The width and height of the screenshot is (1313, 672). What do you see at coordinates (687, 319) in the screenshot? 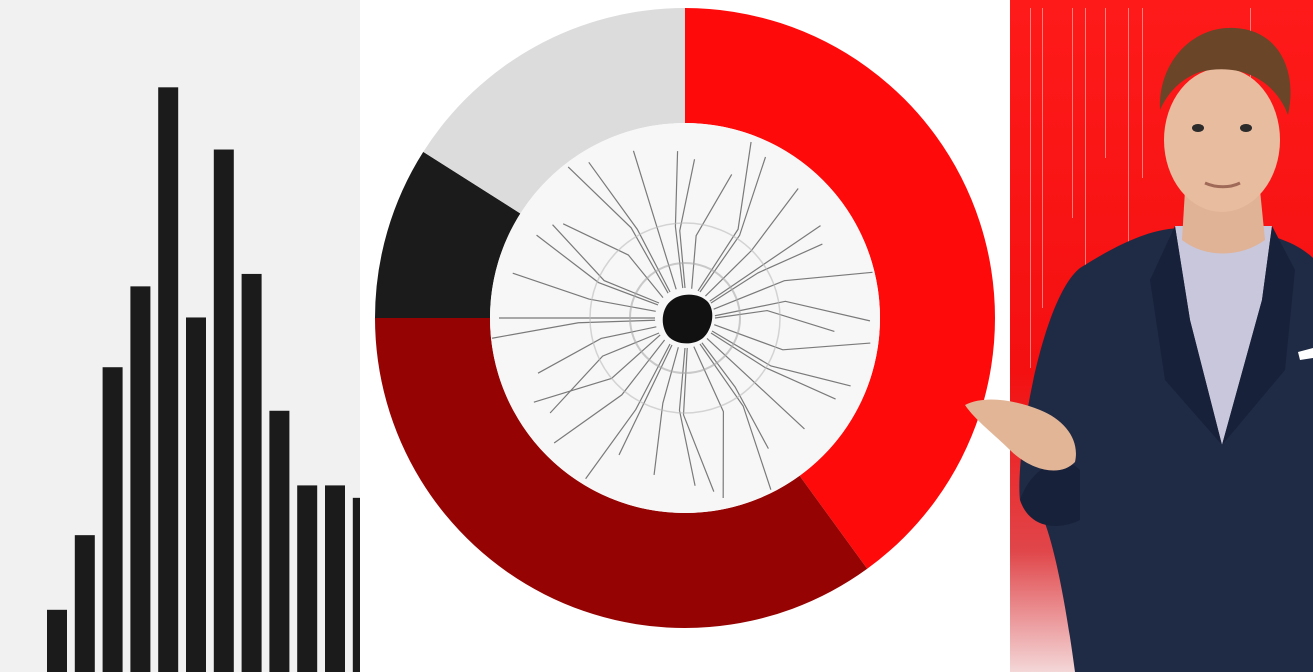
I see `bullet-hole-icon` at bounding box center [687, 319].